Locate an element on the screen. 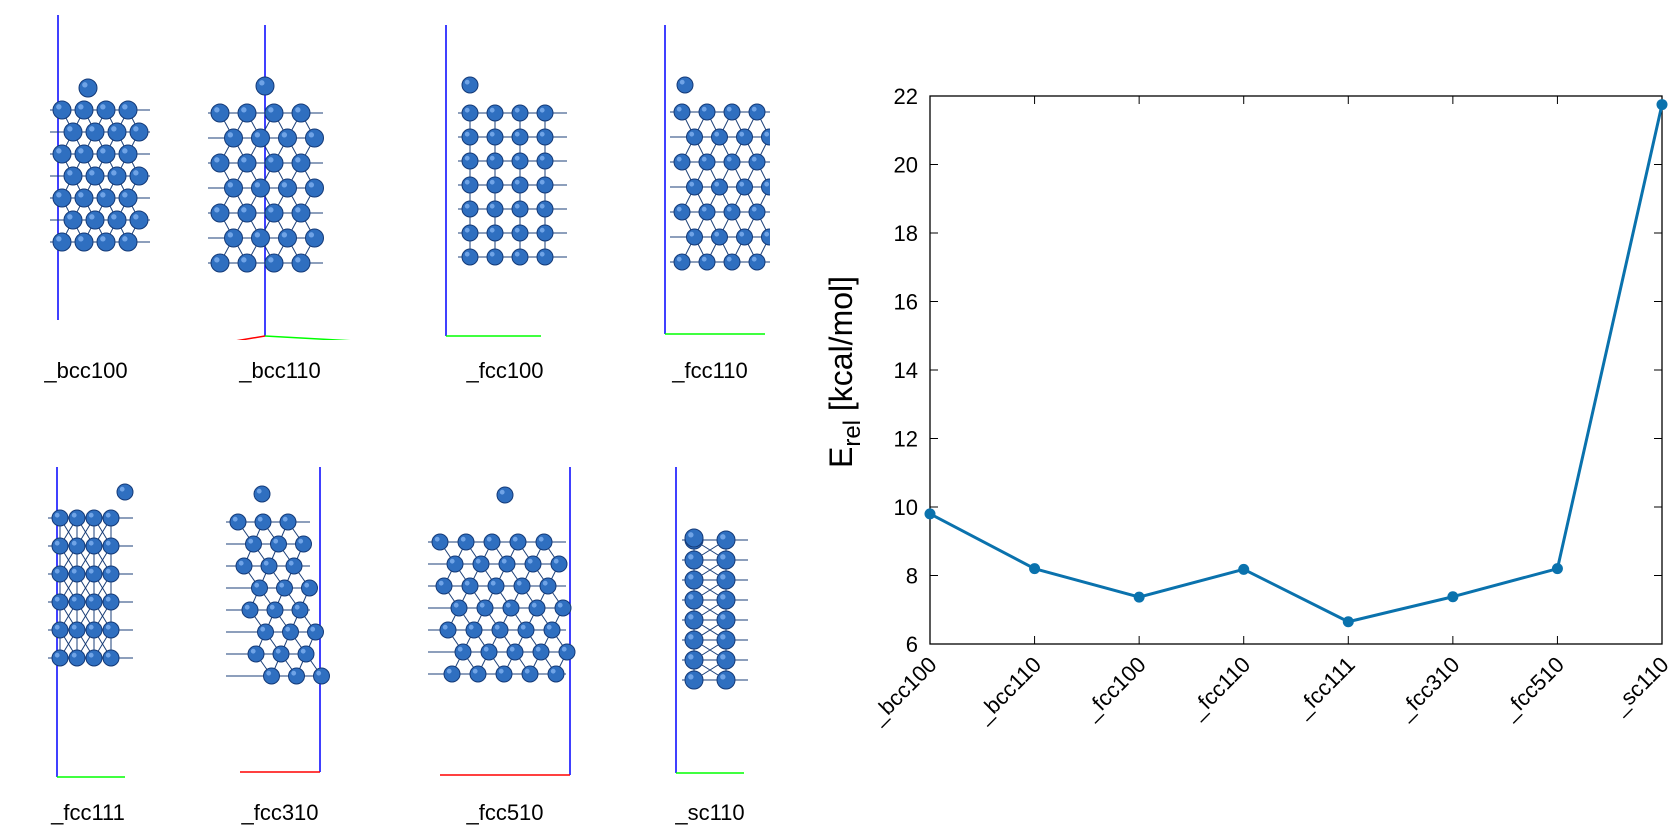  structure-image-bcc110 is located at coordinates (279, 182).